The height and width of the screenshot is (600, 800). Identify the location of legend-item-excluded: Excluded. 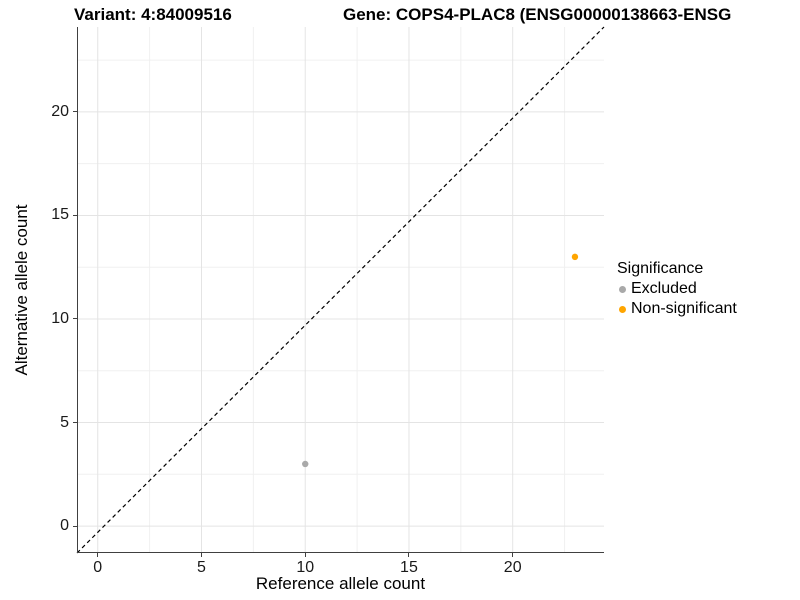
(677, 289).